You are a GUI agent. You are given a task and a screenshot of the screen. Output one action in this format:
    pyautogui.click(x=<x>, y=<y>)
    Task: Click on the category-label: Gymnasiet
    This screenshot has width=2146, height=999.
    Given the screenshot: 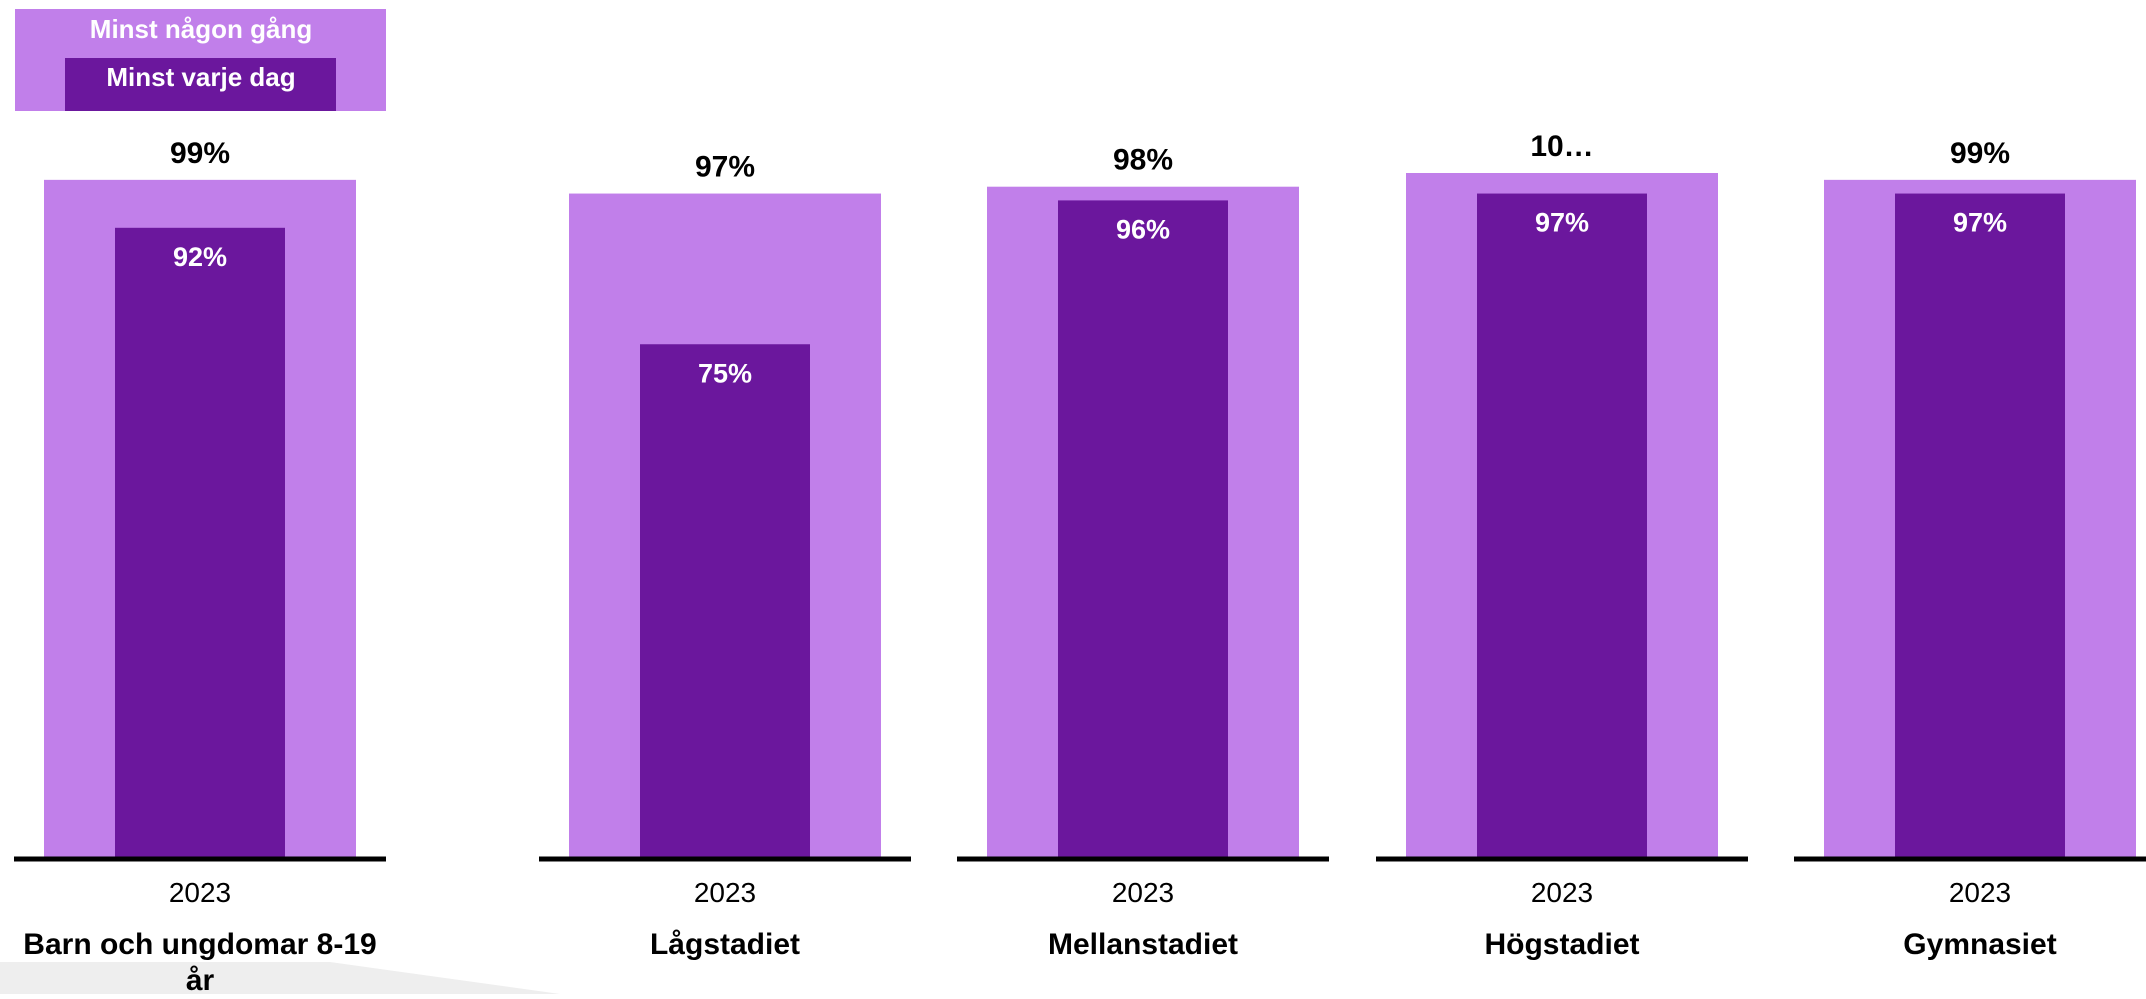 What is the action you would take?
    pyautogui.click(x=1979, y=944)
    